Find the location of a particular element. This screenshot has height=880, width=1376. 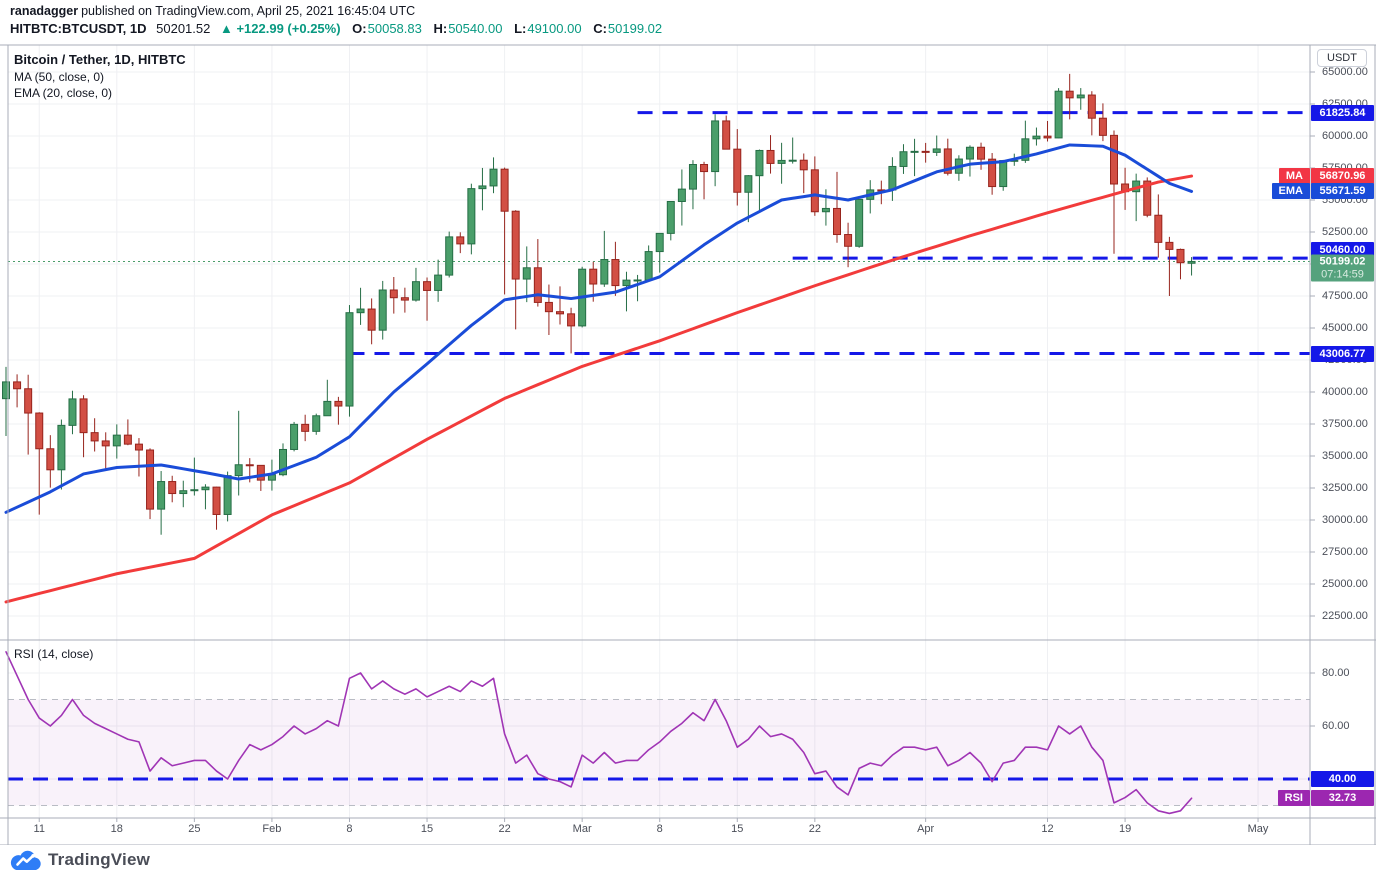

high-value: 50540.00 is located at coordinates (475, 28).